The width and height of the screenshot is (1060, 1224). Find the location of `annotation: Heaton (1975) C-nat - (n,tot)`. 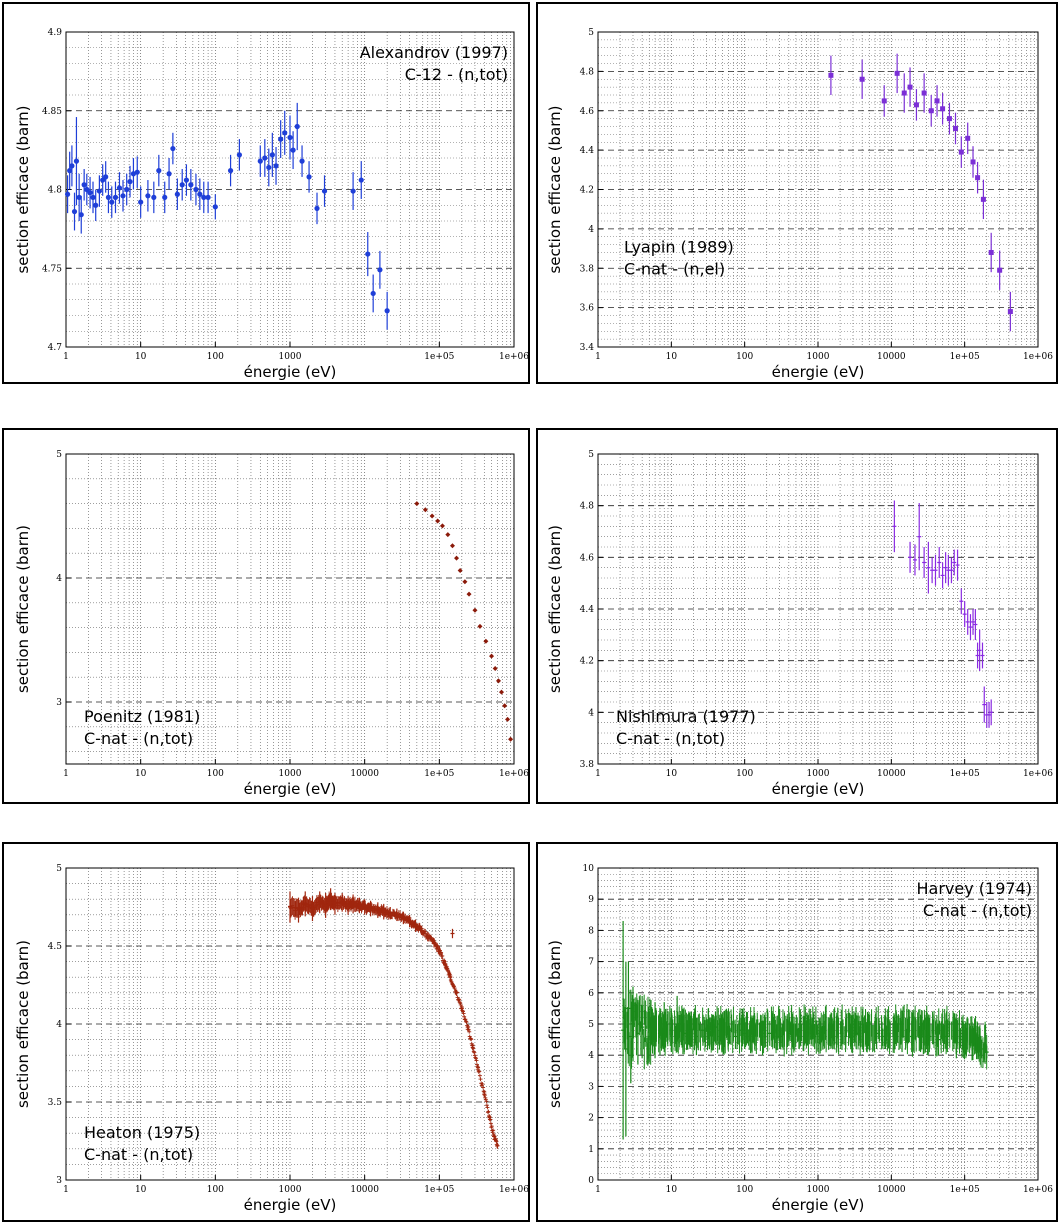

annotation: Heaton (1975) C-nat - (n,tot) is located at coordinates (142, 1143).